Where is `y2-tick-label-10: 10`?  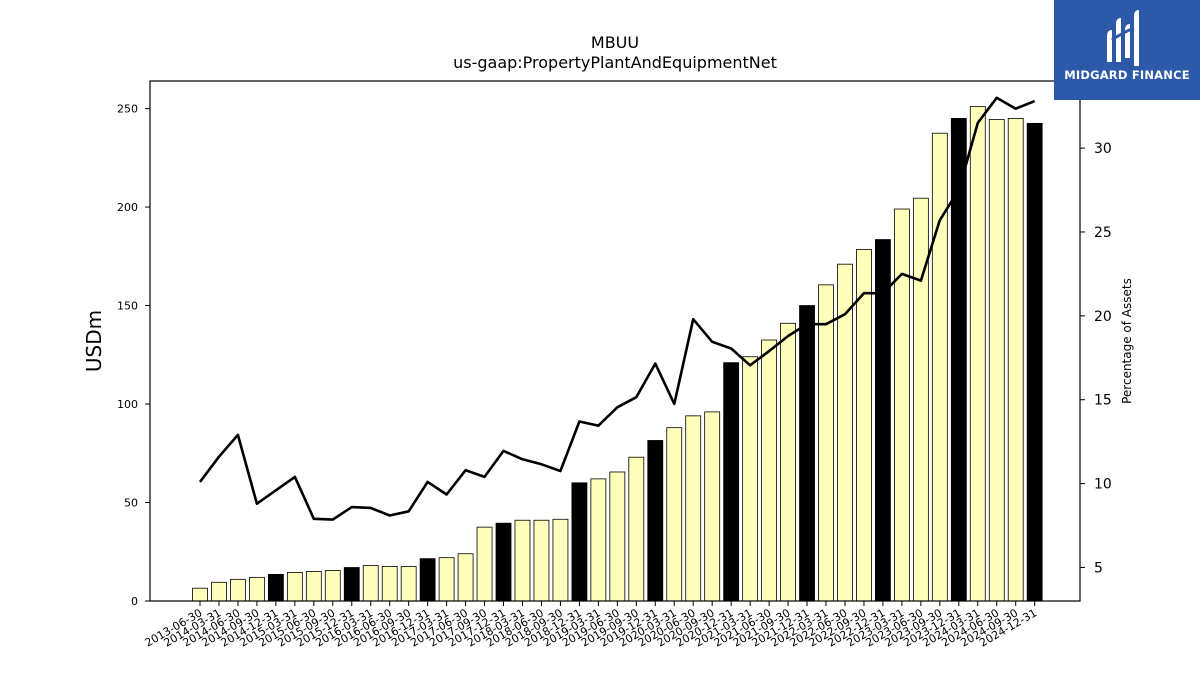 y2-tick-label-10: 10 is located at coordinates (1103, 485).